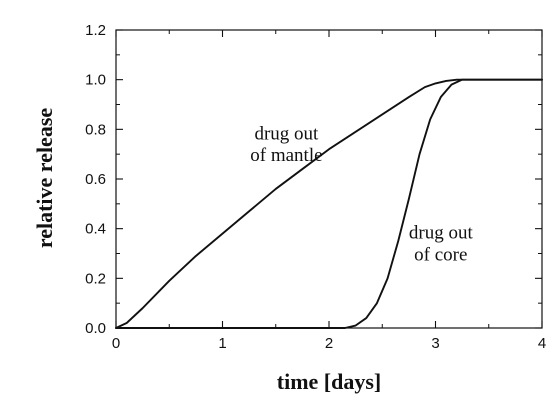 The height and width of the screenshot is (410, 558). I want to click on x-tick-label: 4, so click(542, 343).